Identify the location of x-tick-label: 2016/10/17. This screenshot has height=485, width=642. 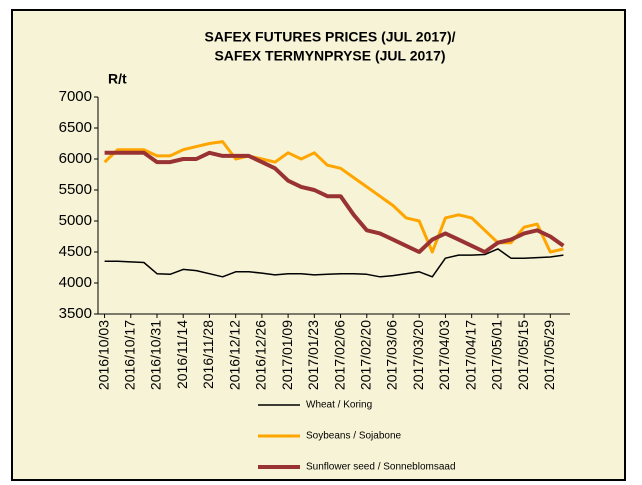
(129, 355).